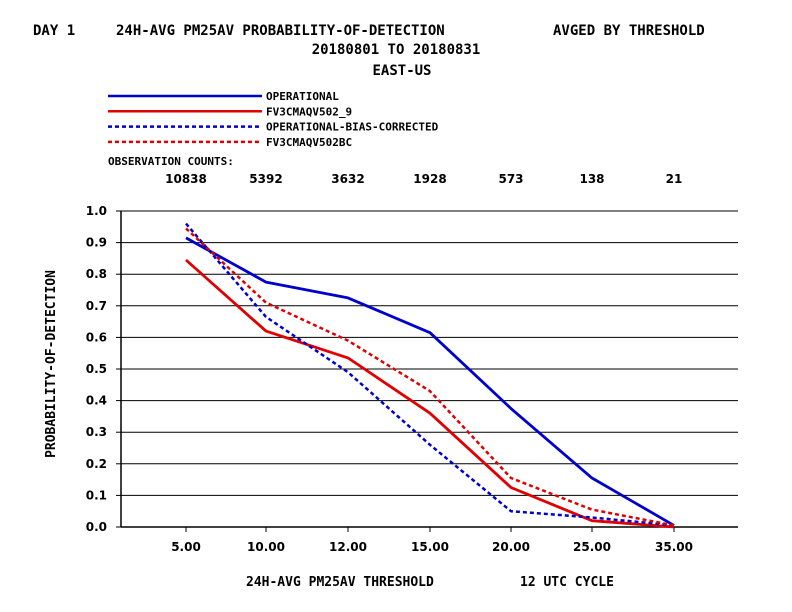 The image size is (792, 612). What do you see at coordinates (96, 274) in the screenshot?
I see `y-tick-label: 0.8` at bounding box center [96, 274].